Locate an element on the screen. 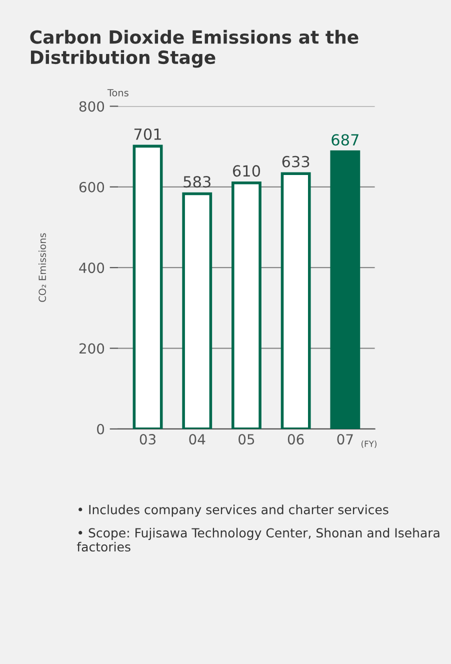 Image resolution: width=451 pixels, height=664 pixels. chart-title: Carbon Dioxide Emissions at the Distribution Stage is located at coordinates (194, 49).